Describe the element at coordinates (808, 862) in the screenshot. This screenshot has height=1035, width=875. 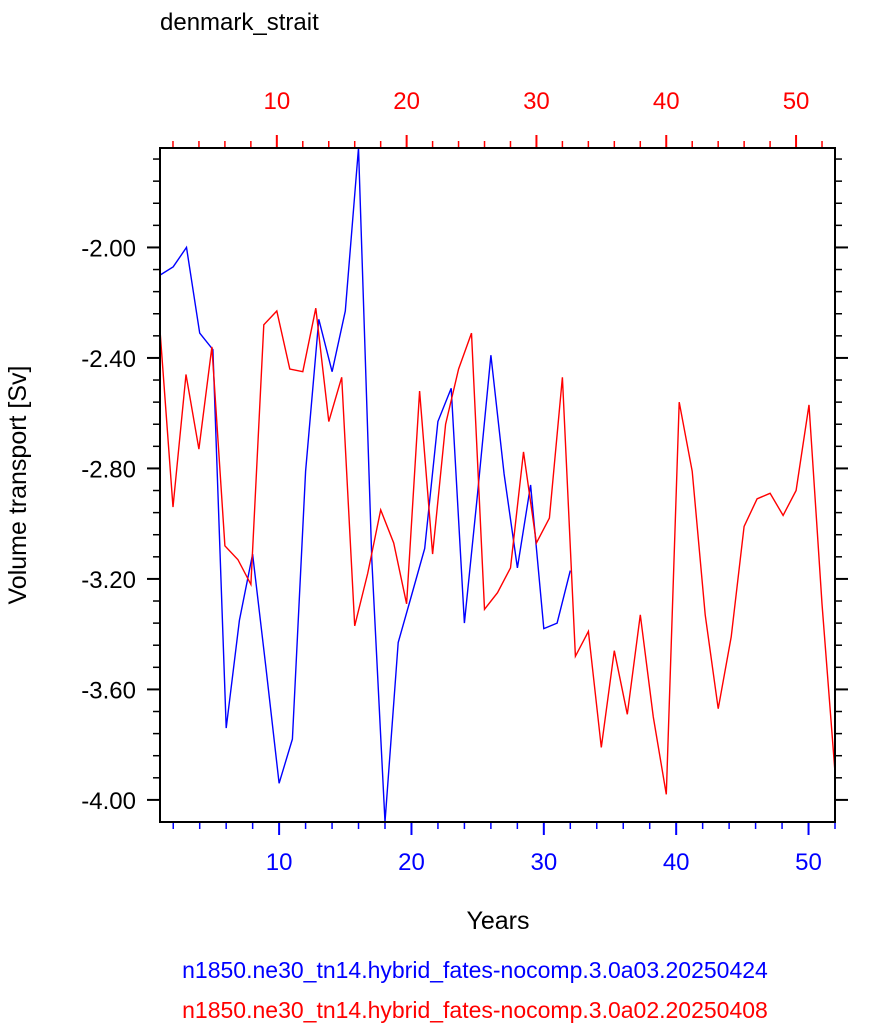
I see `x-tick-label-bottom: 50` at that location.